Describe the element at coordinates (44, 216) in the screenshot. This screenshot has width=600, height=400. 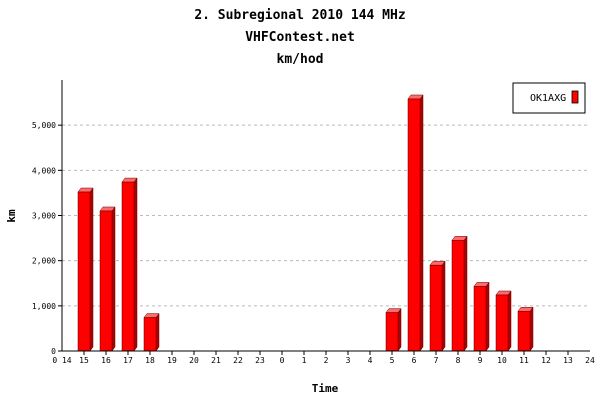
I see `y-tick-label: 3,000` at that location.